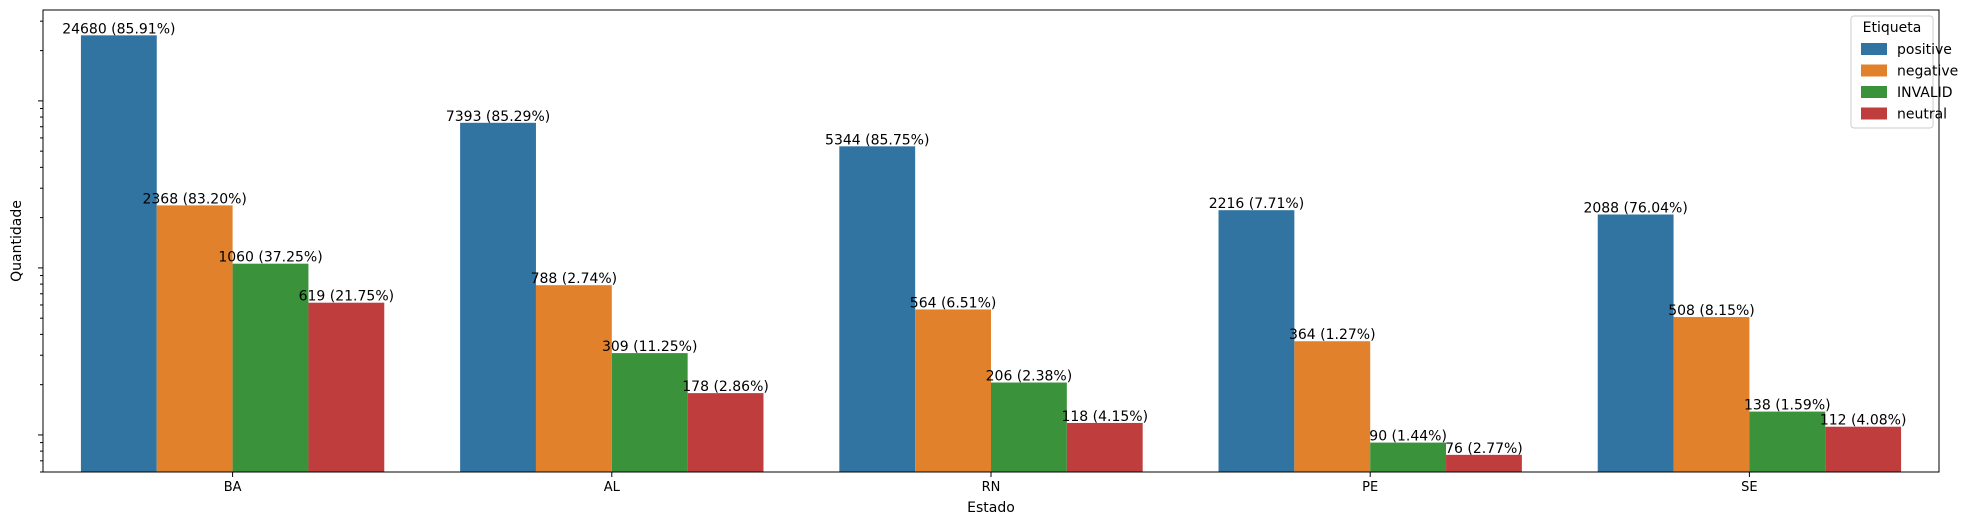 This screenshot has height=525, width=1986. I want to click on data-label-negative-se: 508 (8.15%), so click(1711, 311).